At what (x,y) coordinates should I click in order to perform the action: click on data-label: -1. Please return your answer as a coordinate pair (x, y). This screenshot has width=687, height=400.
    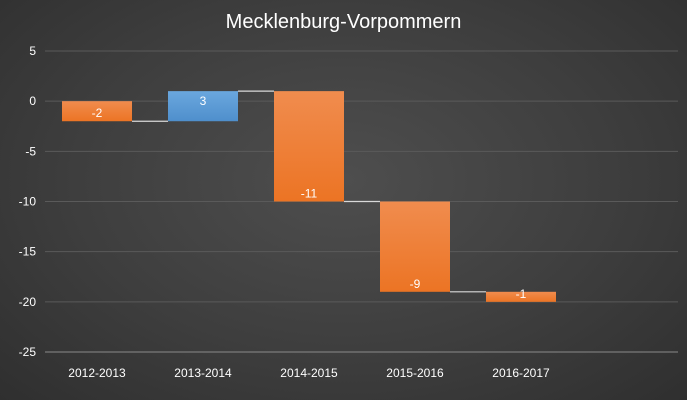
    Looking at the image, I should click on (521, 294).